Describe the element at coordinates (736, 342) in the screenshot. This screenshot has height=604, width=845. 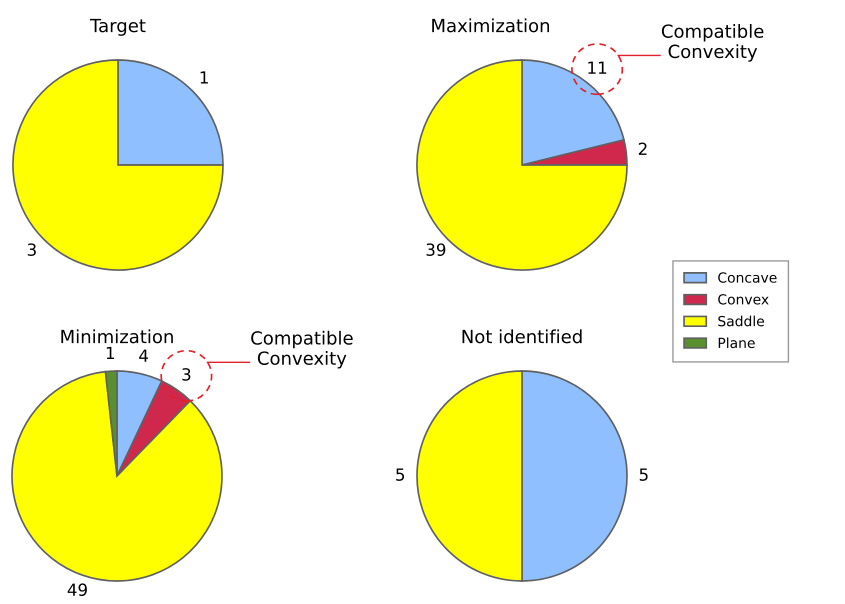
I see `legend-label: Plane` at that location.